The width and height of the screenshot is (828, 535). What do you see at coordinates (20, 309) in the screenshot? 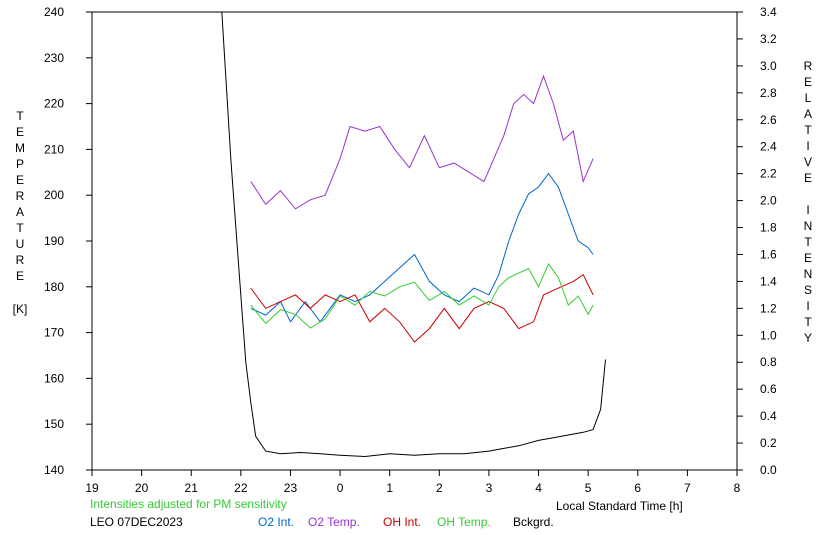
I see `left-axis-unit: [K]` at bounding box center [20, 309].